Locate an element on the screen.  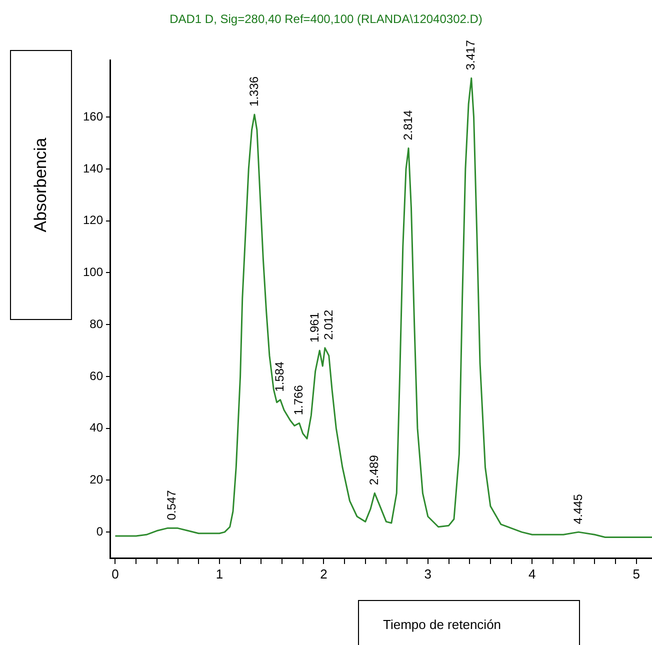
y-tick-label: 120 is located at coordinates (93, 220).